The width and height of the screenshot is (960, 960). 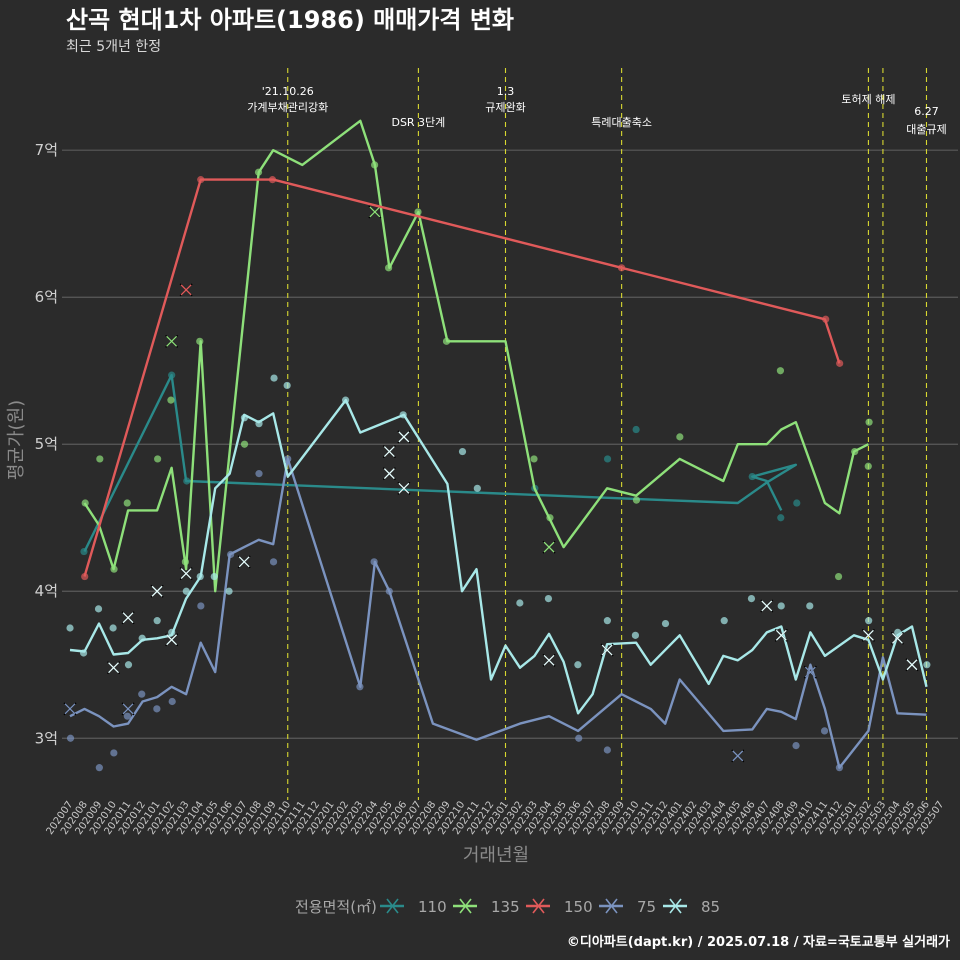 I want to click on legend-label: 135, so click(x=505, y=907).